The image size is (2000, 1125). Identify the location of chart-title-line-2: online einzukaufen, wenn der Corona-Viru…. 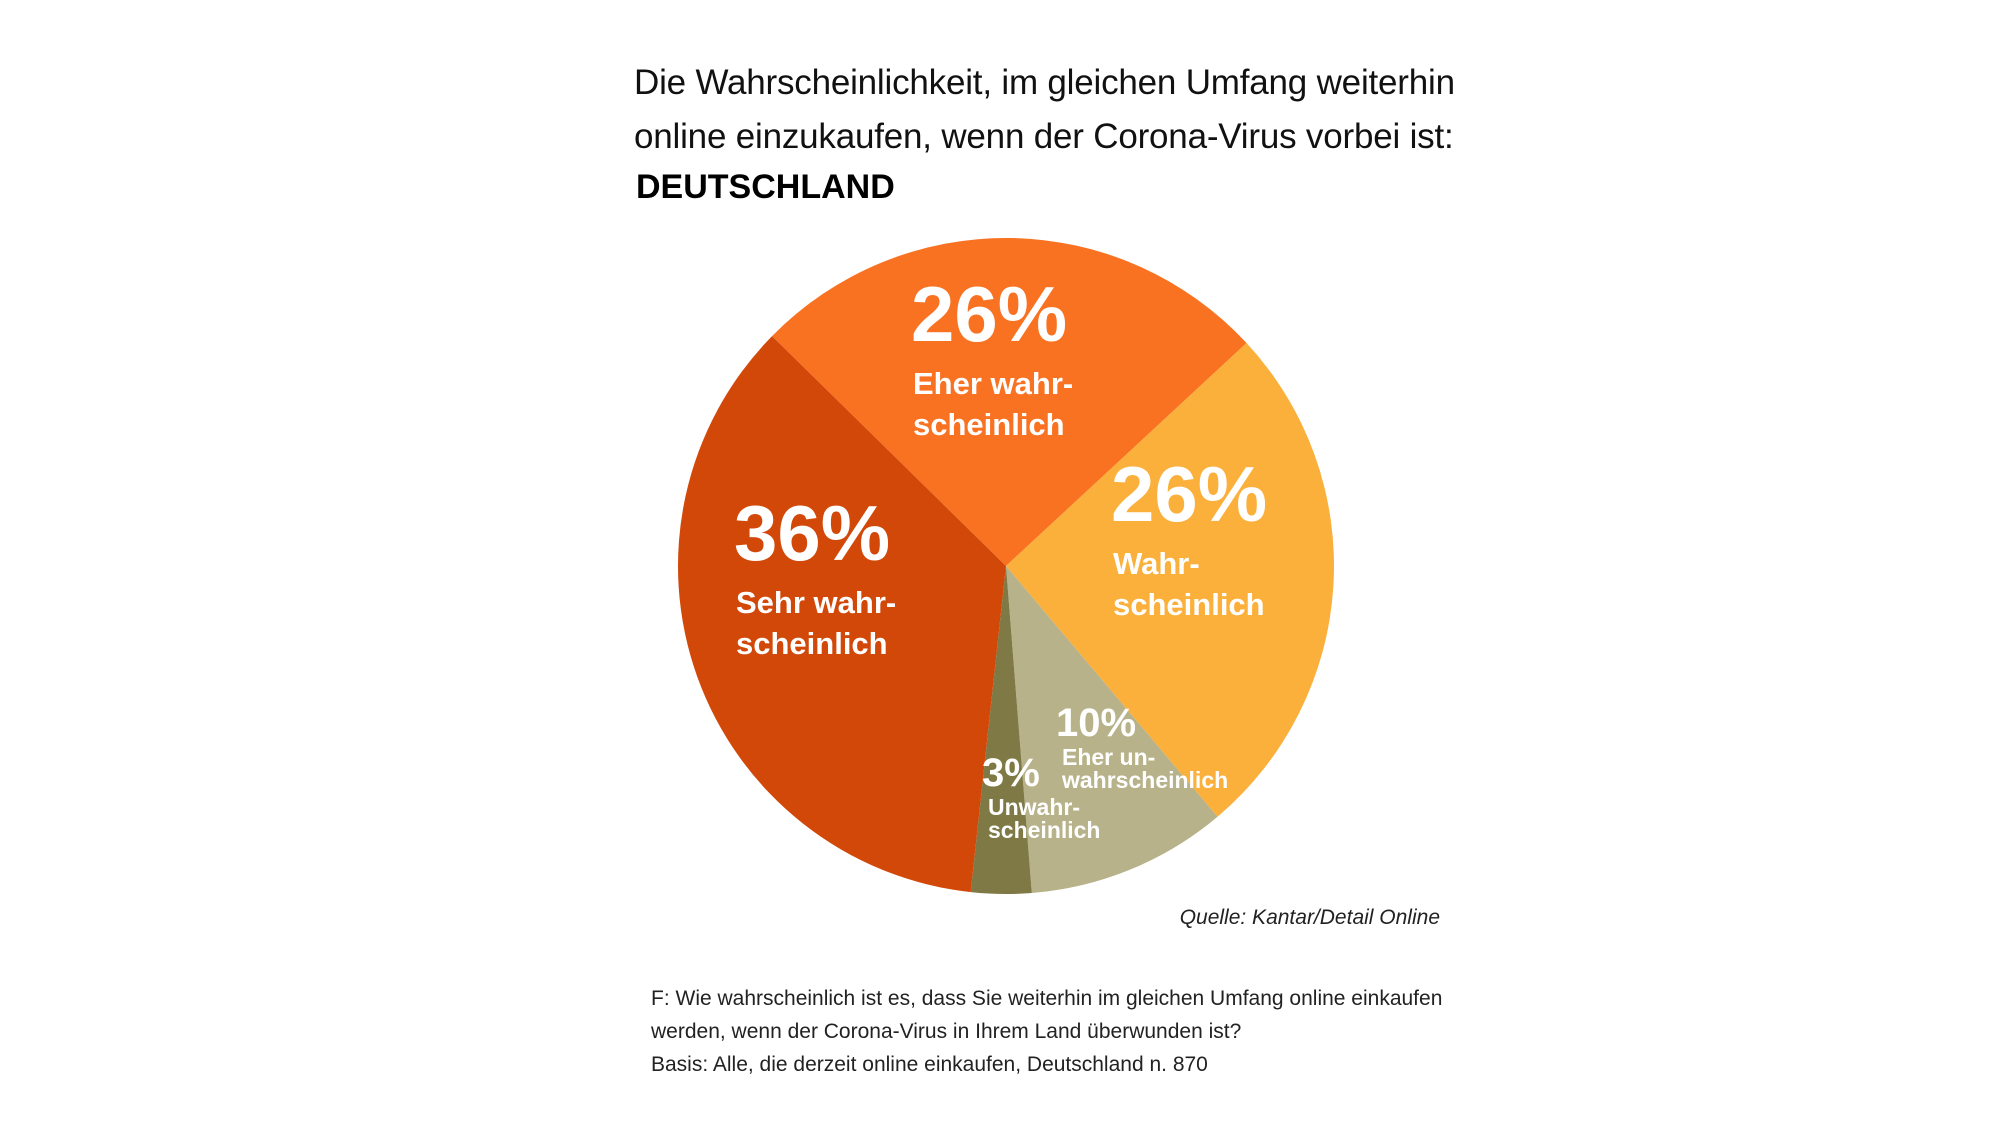
(1044, 136).